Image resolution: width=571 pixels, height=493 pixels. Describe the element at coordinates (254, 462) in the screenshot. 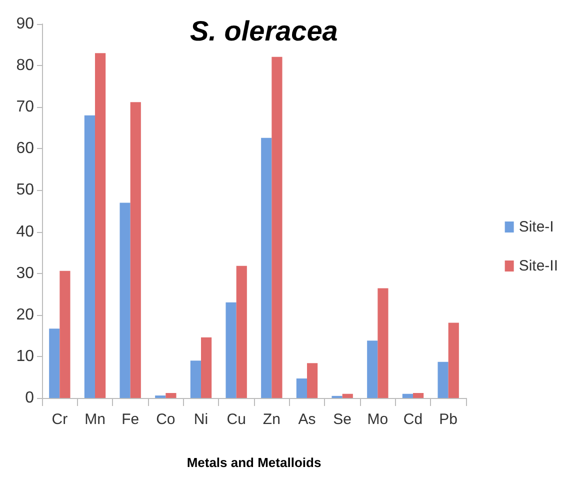

I see `x-axis-title: Metals and Metalloids` at that location.